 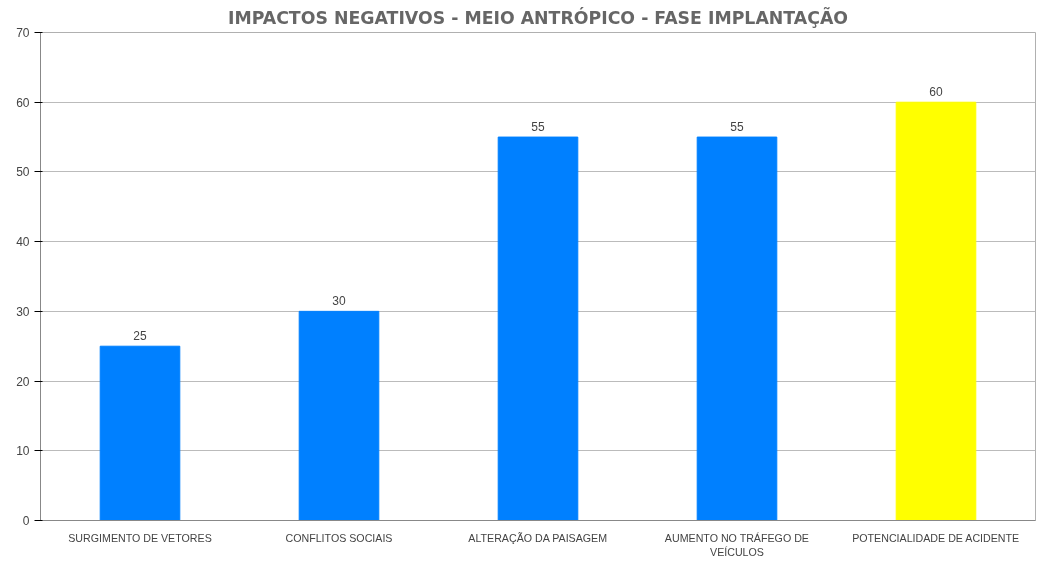 What do you see at coordinates (23, 172) in the screenshot?
I see `y-tick-label: 50` at bounding box center [23, 172].